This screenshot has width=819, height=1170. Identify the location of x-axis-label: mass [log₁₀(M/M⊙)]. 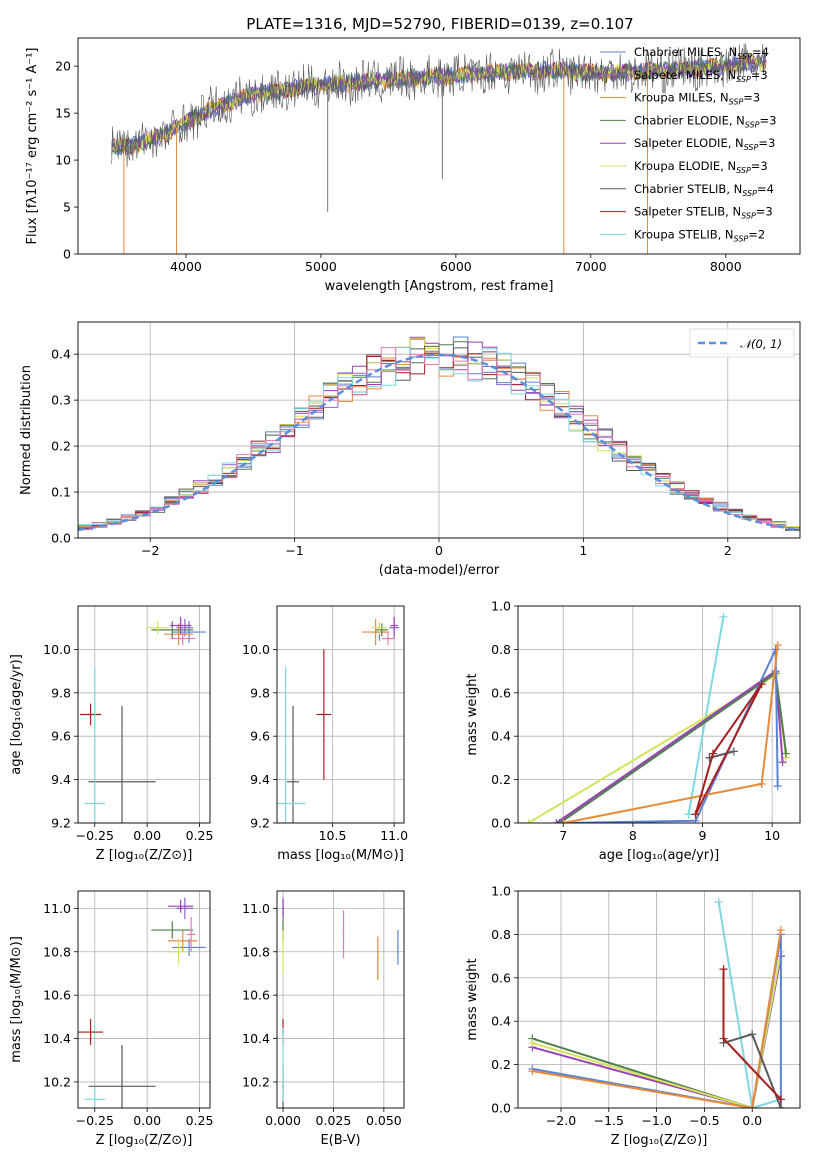
(340, 855).